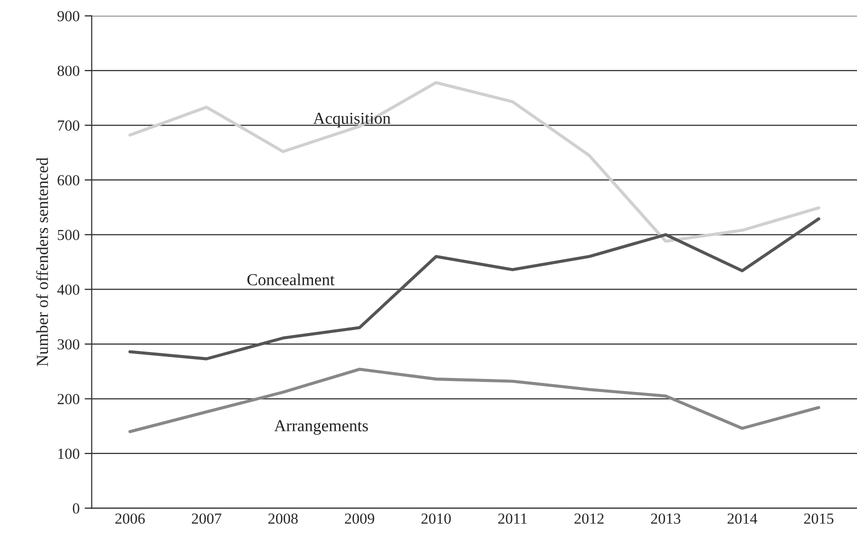  What do you see at coordinates (42, 262) in the screenshot?
I see `y-axis-title: Number of offenders sentenced` at bounding box center [42, 262].